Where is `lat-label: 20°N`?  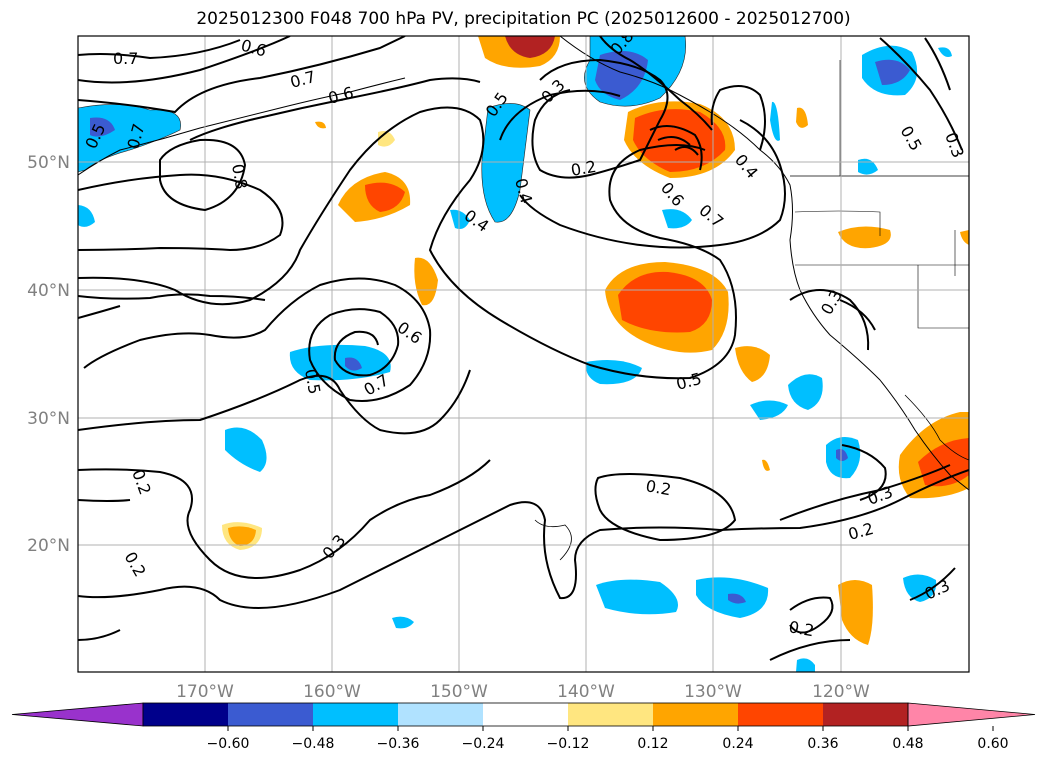 lat-label: 20°N is located at coordinates (48, 546).